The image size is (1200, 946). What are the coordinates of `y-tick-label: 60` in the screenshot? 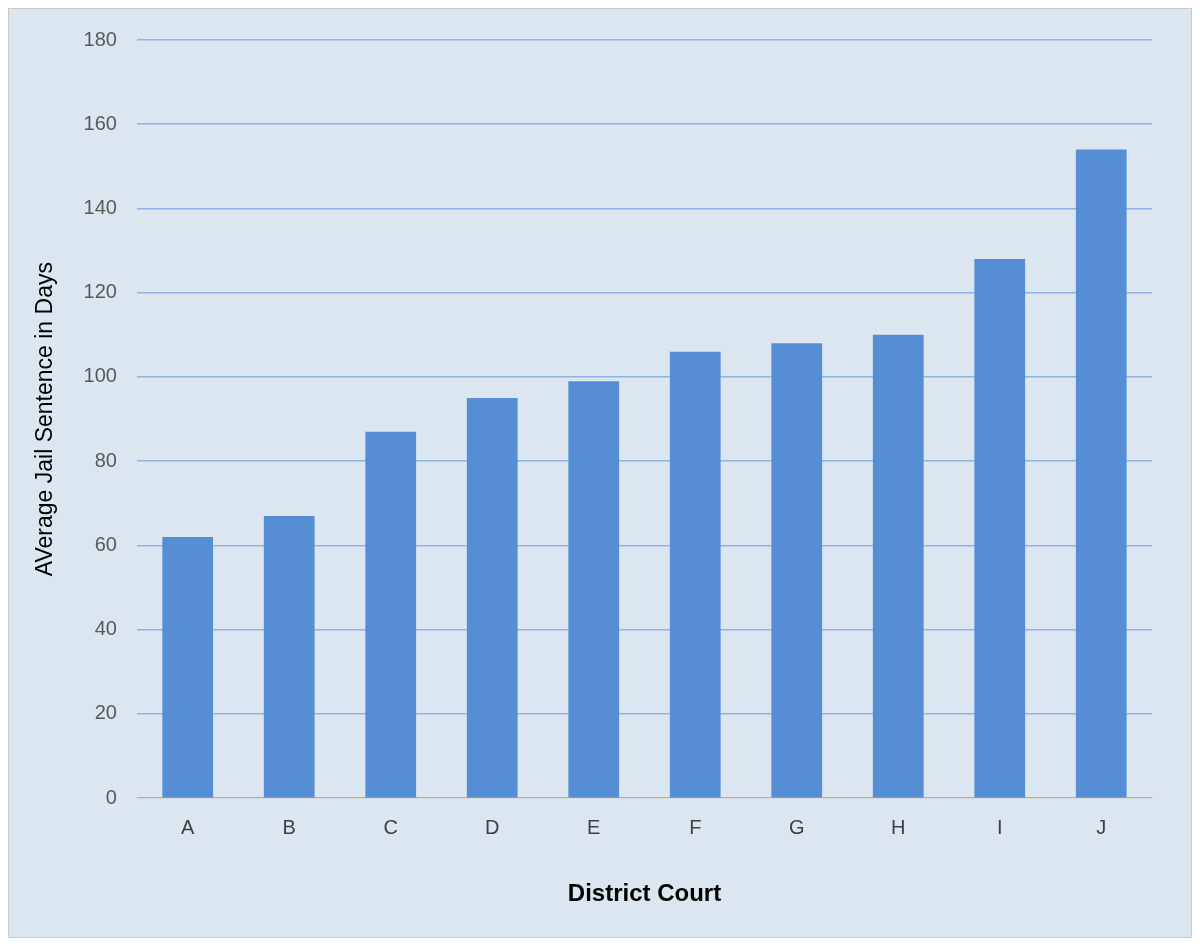 It's located at (105, 543).